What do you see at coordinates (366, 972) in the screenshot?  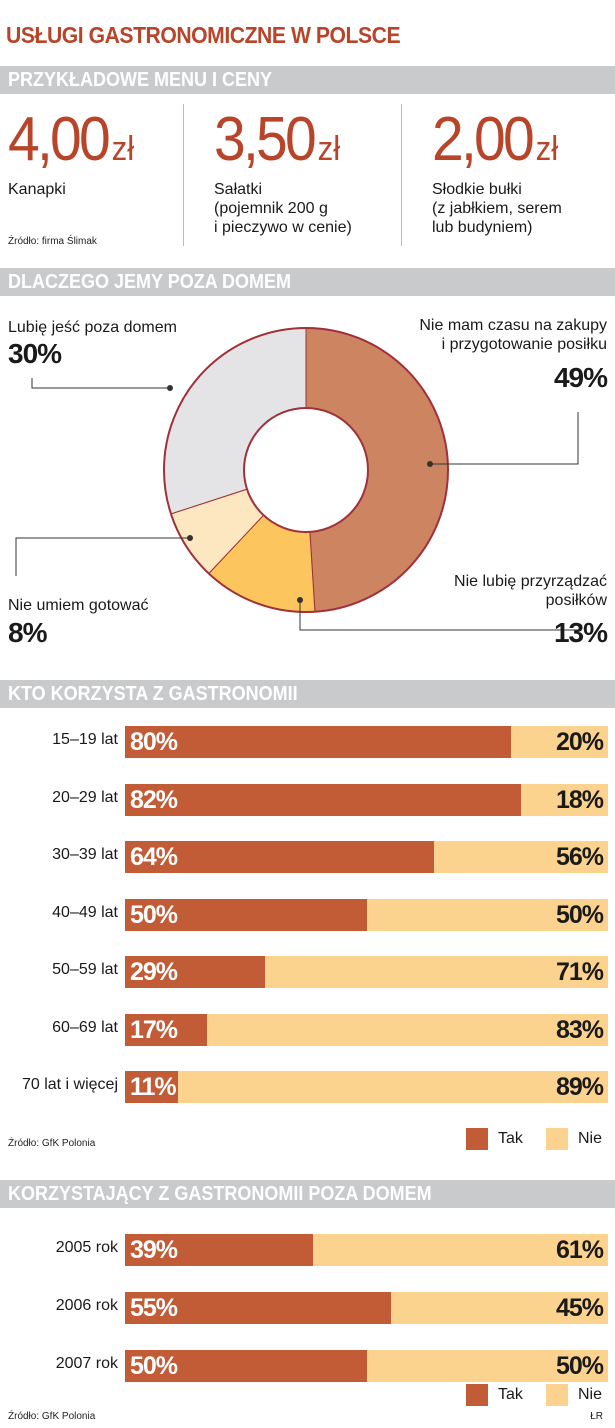 I see `bar-nie: 29% 71%` at bounding box center [366, 972].